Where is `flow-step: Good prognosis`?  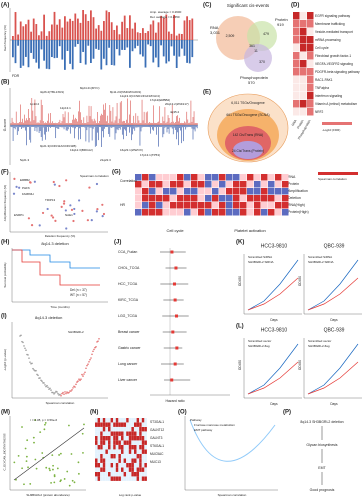 flow-step: Good prognosis is located at coordinates (322, 490).